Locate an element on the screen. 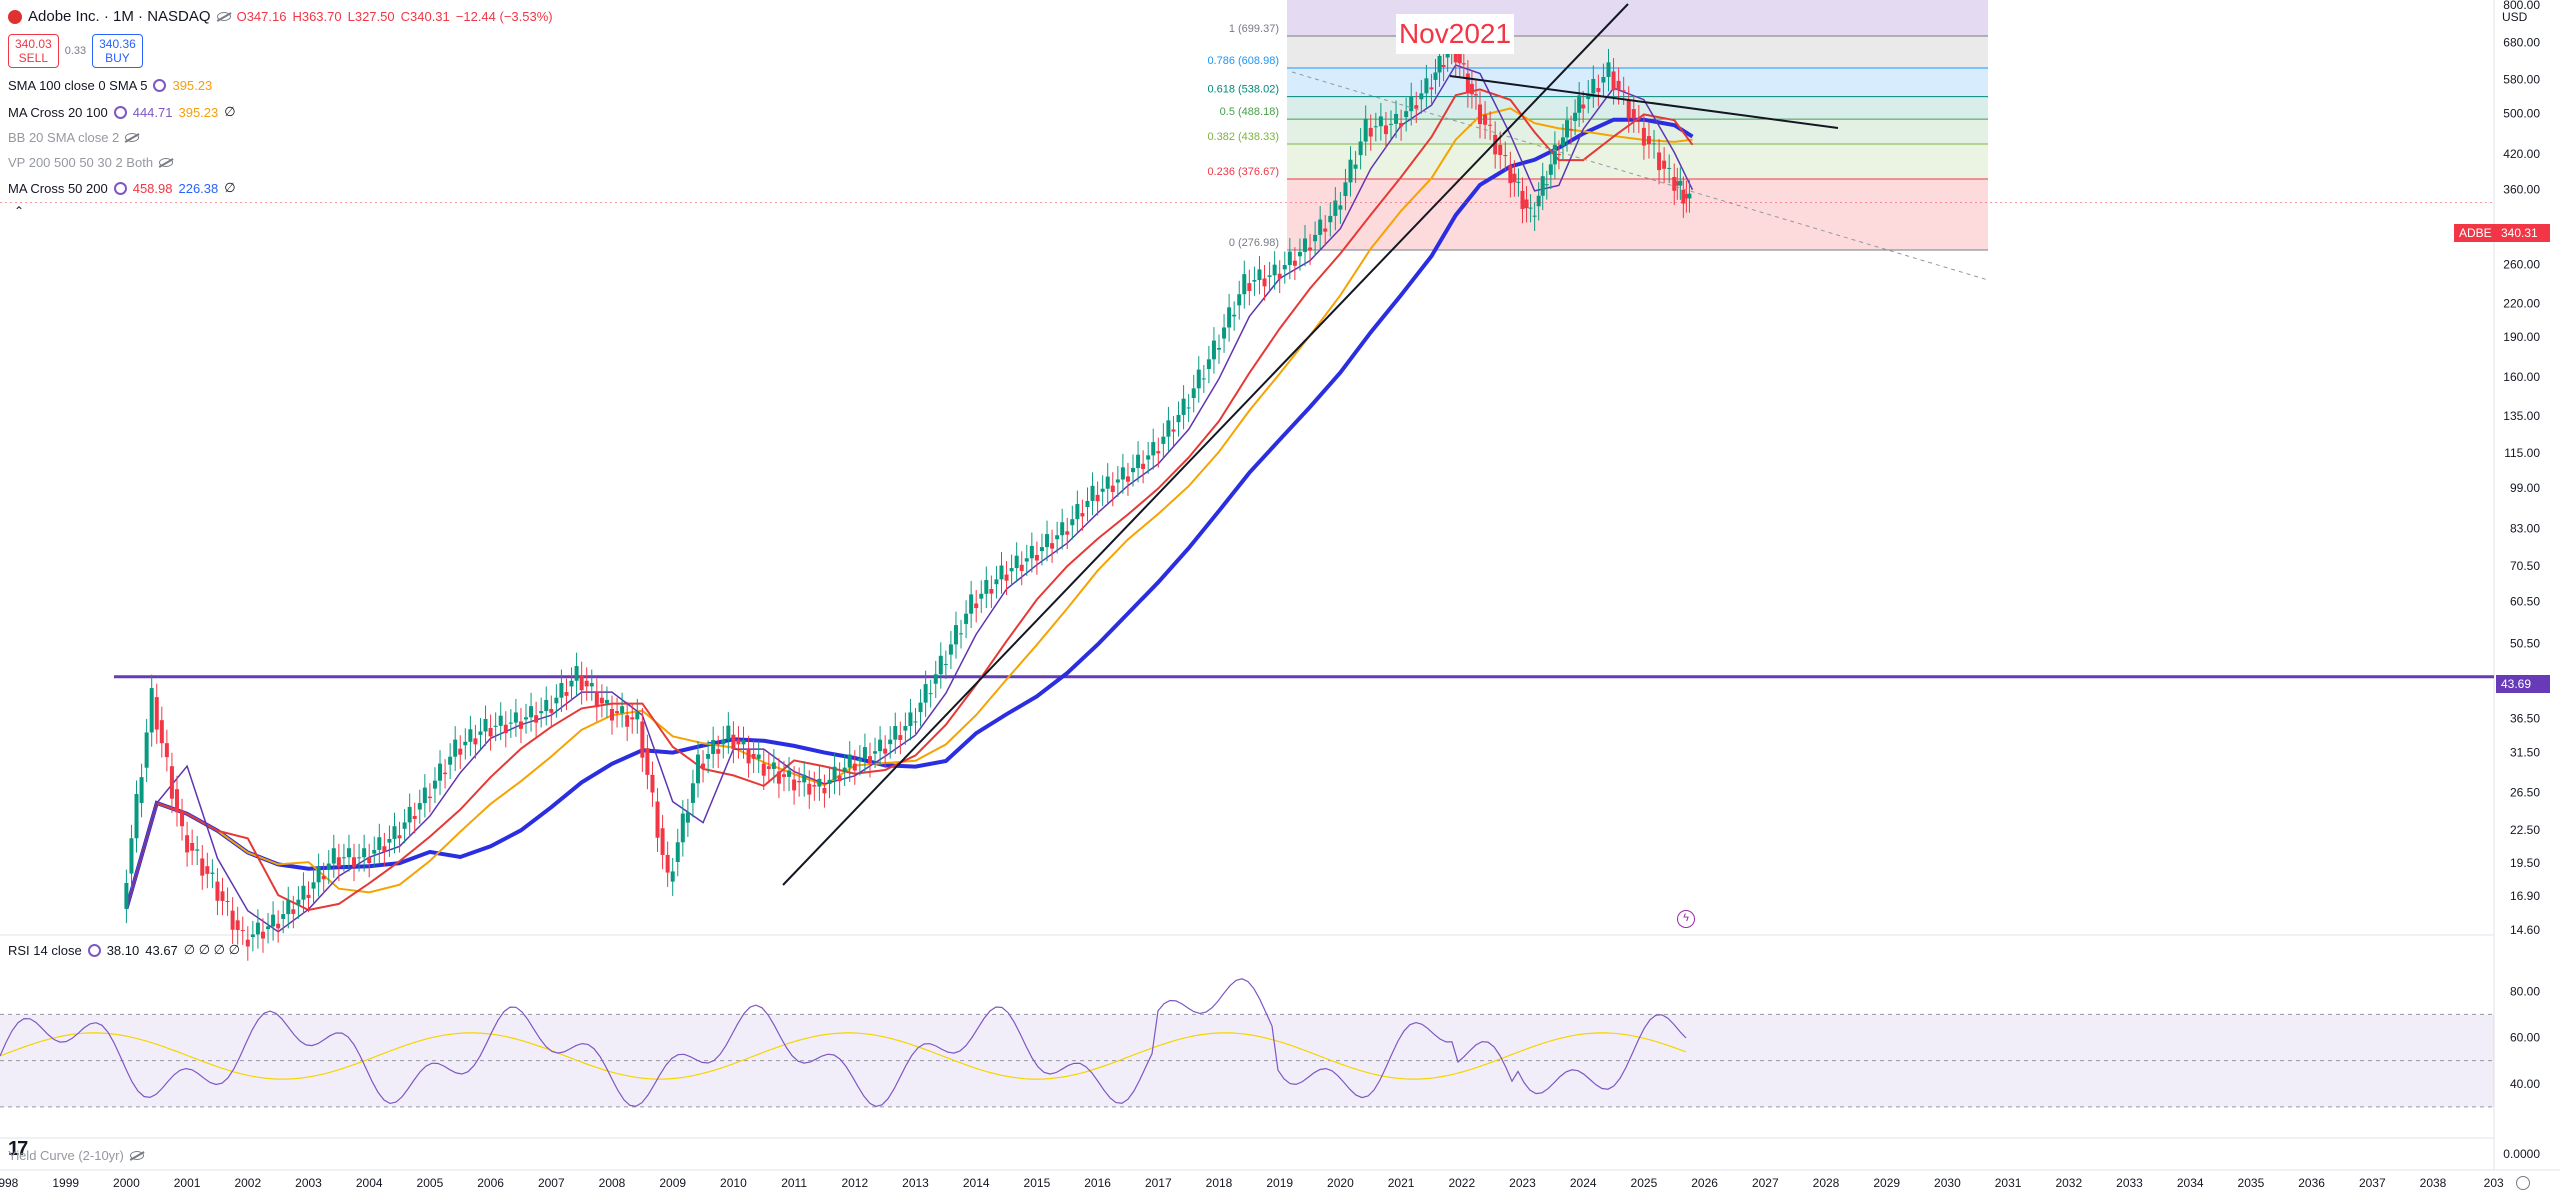 The height and width of the screenshot is (1195, 2560). time-axis-tick: 2003 is located at coordinates (308, 1183).